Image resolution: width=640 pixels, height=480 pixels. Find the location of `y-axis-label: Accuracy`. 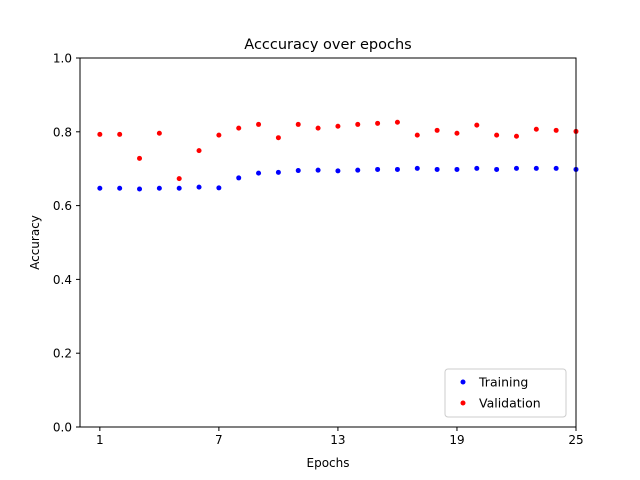

y-axis-label: Accuracy is located at coordinates (35, 242).